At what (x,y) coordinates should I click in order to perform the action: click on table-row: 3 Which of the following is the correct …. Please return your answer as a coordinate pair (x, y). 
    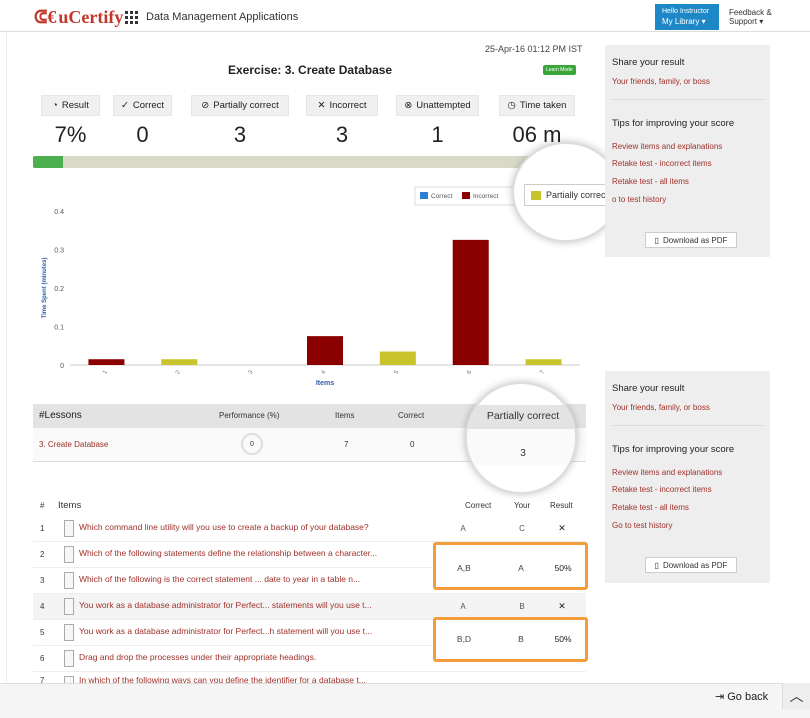
    Looking at the image, I should click on (309, 581).